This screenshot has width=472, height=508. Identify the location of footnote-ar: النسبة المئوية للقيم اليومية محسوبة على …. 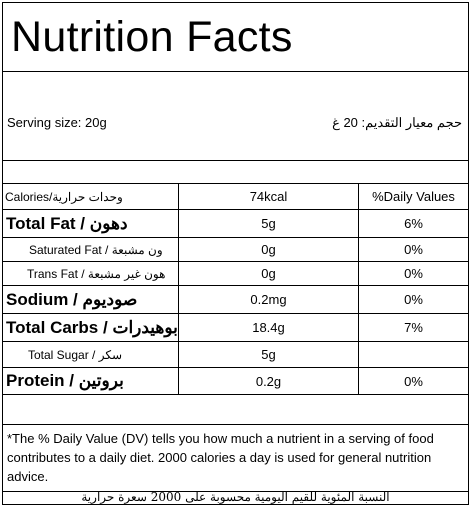
(235, 497).